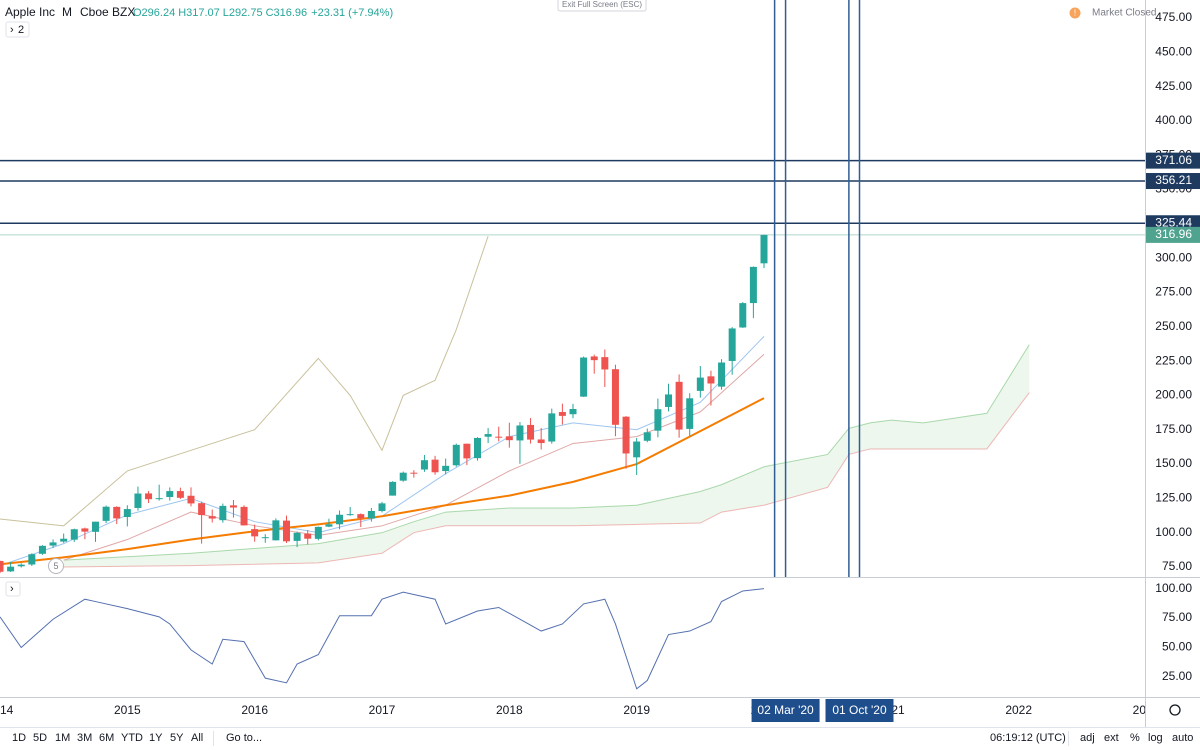  What do you see at coordinates (132, 738) in the screenshot?
I see `range-button: YTD` at bounding box center [132, 738].